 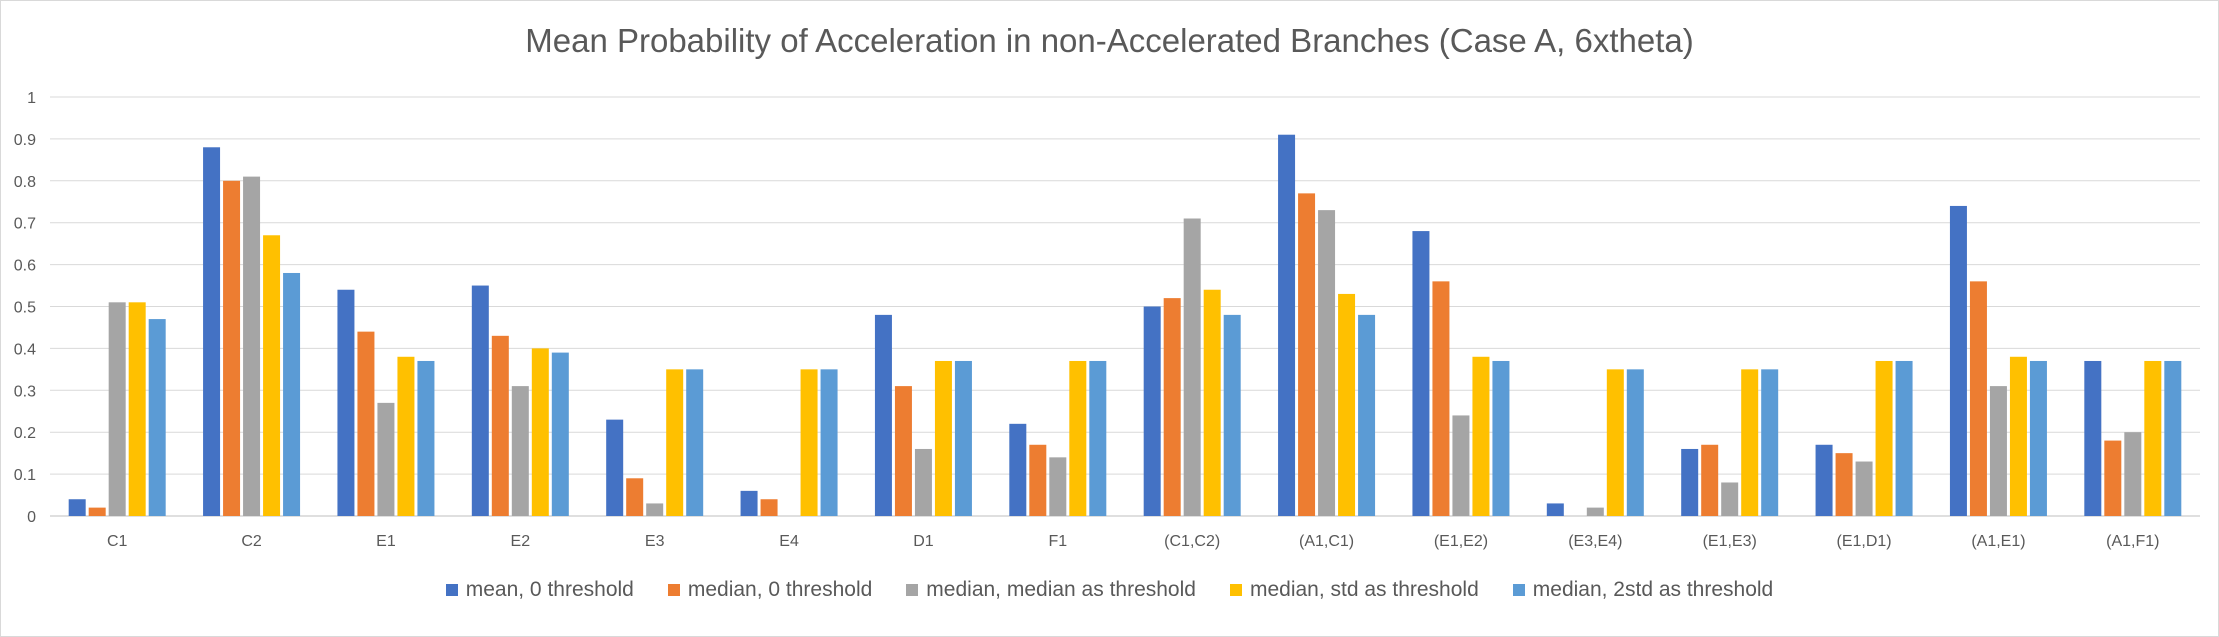 I want to click on y-axis-tick-labels: 0 0.1 0.2 0.3 0.4 0.5 0.6 0.7 0.8 0.9 1, so click(x=25, y=308).